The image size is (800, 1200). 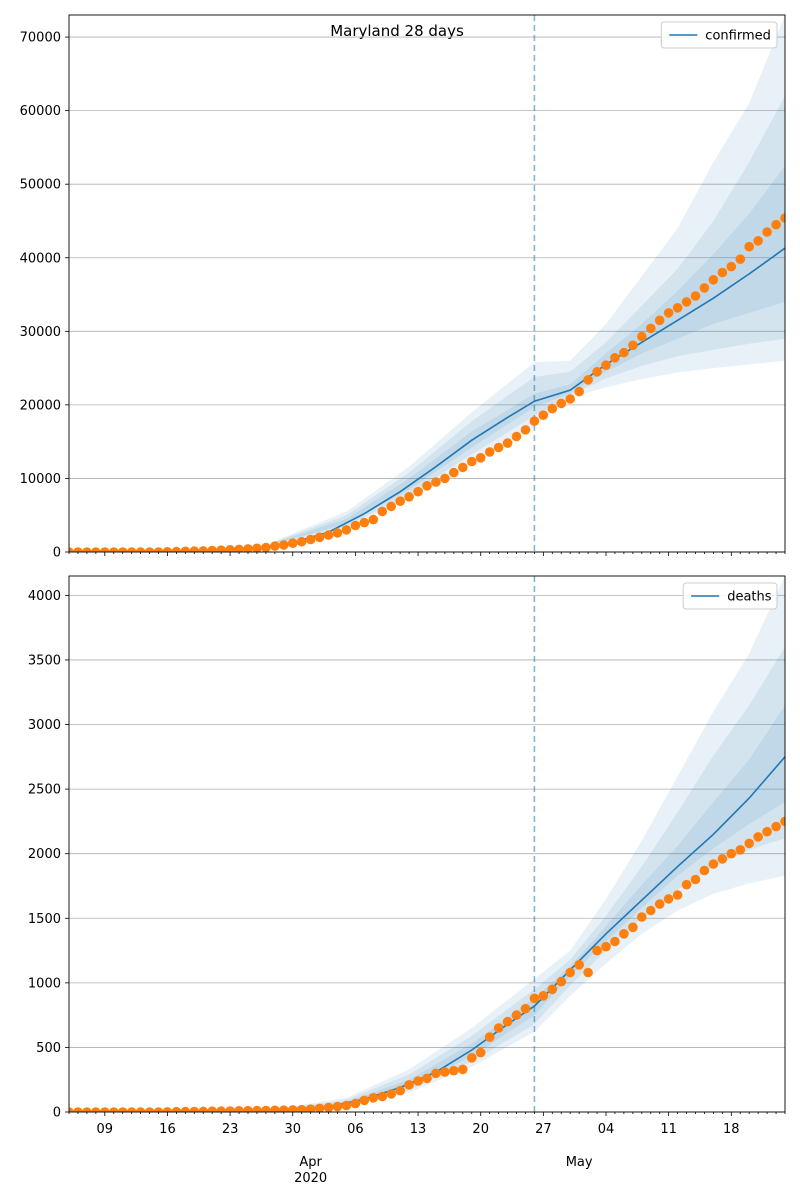 What do you see at coordinates (668, 1129) in the screenshot?
I see `x-tick-label: 11` at bounding box center [668, 1129].